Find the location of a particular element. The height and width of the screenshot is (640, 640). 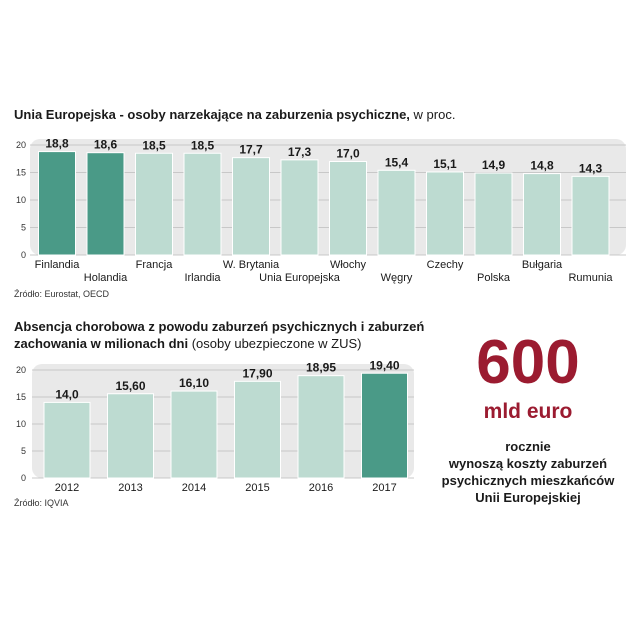

data-label: 14,3 is located at coordinates (591, 168).